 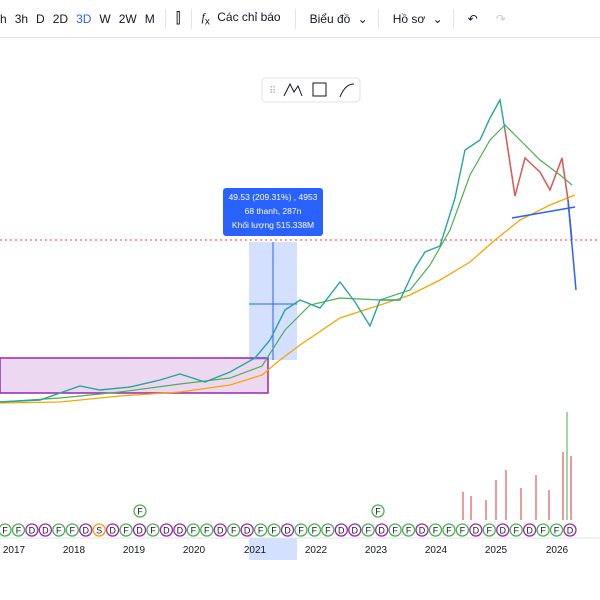 I want to click on year-label: 2024, so click(x=436, y=550).